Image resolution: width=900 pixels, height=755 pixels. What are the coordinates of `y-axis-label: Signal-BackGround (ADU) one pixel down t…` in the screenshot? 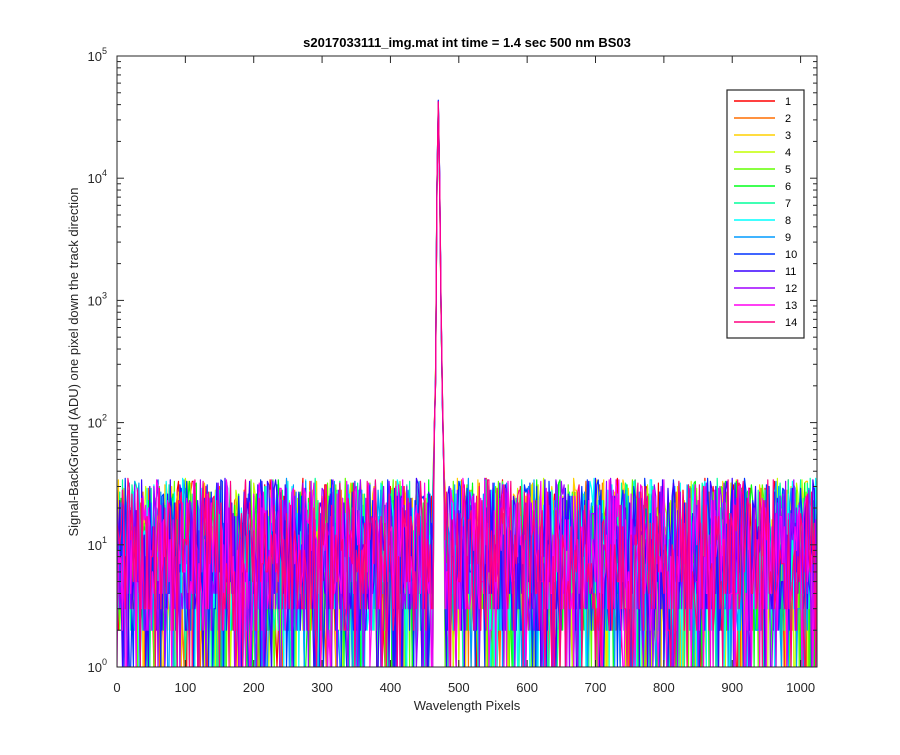 It's located at (73, 361).